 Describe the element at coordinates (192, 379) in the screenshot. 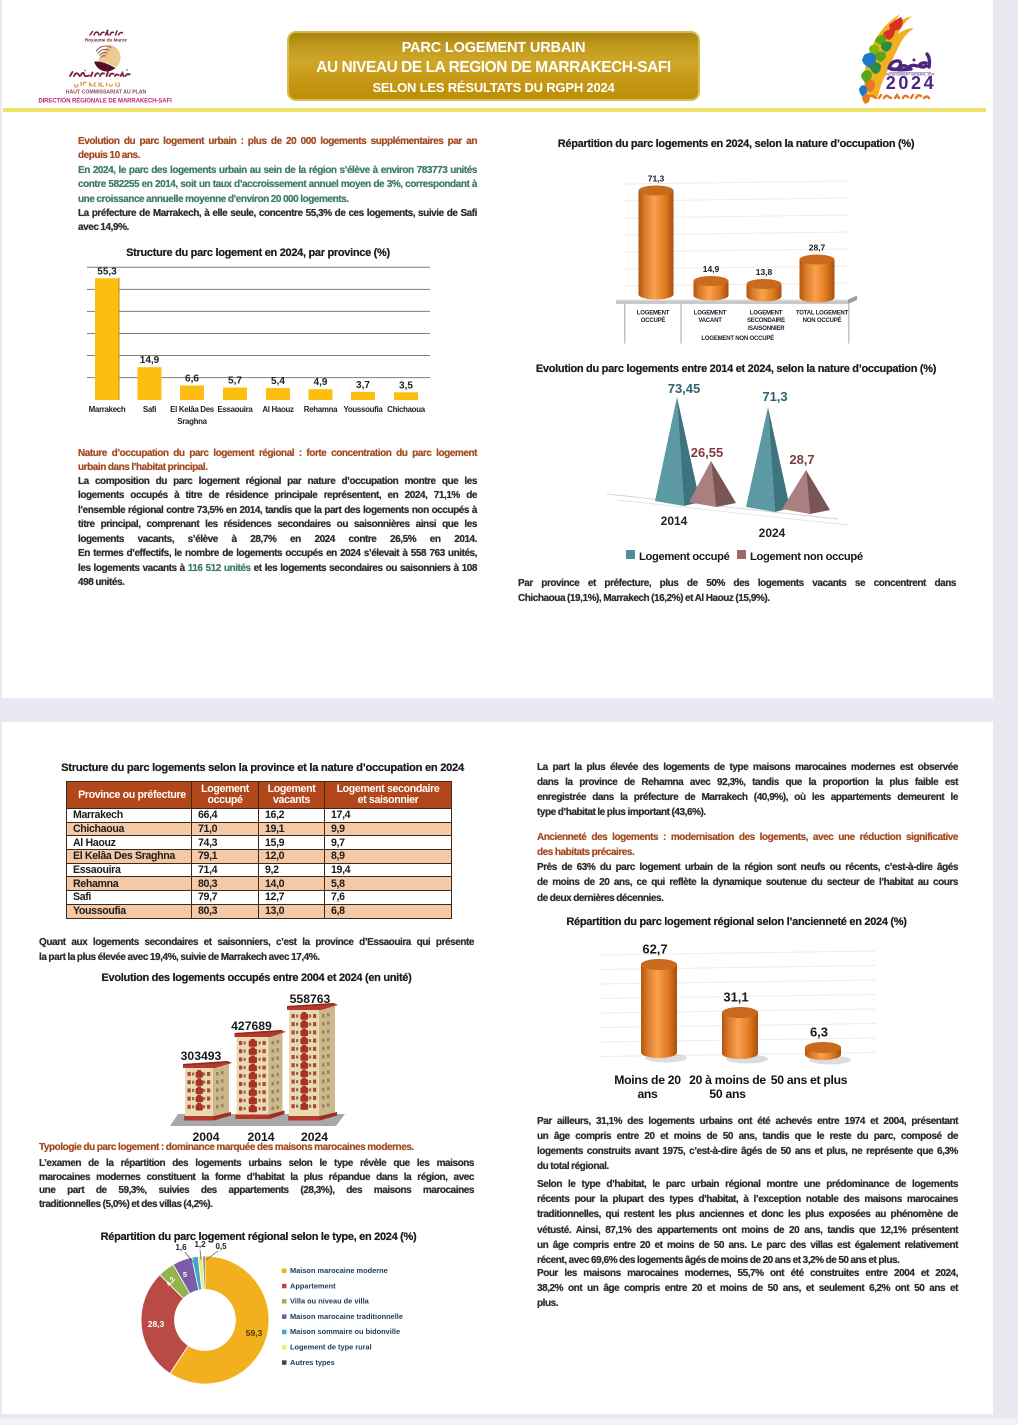

I see `svg-text: 6,6` at that location.